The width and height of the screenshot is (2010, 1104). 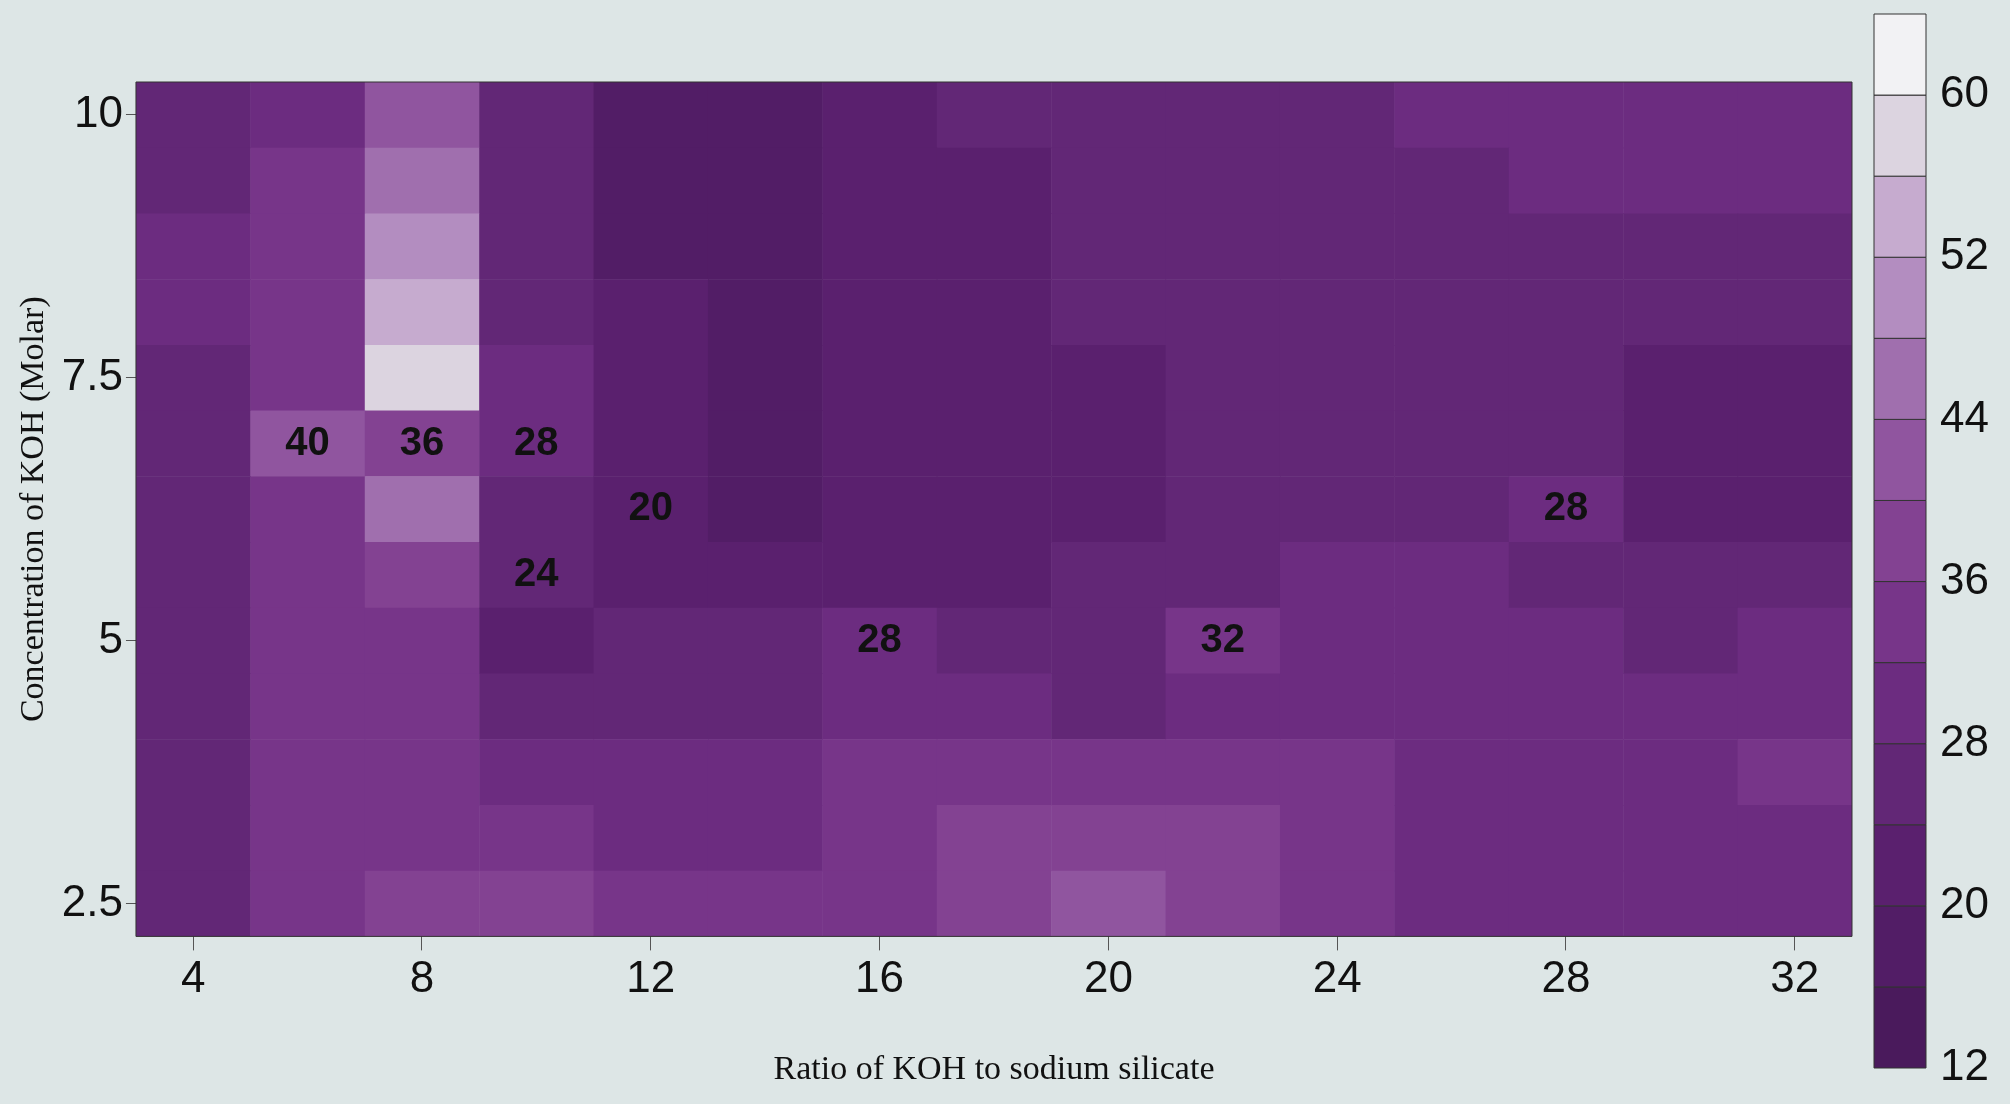 What do you see at coordinates (651, 506) in the screenshot?
I see `data-label: 20` at bounding box center [651, 506].